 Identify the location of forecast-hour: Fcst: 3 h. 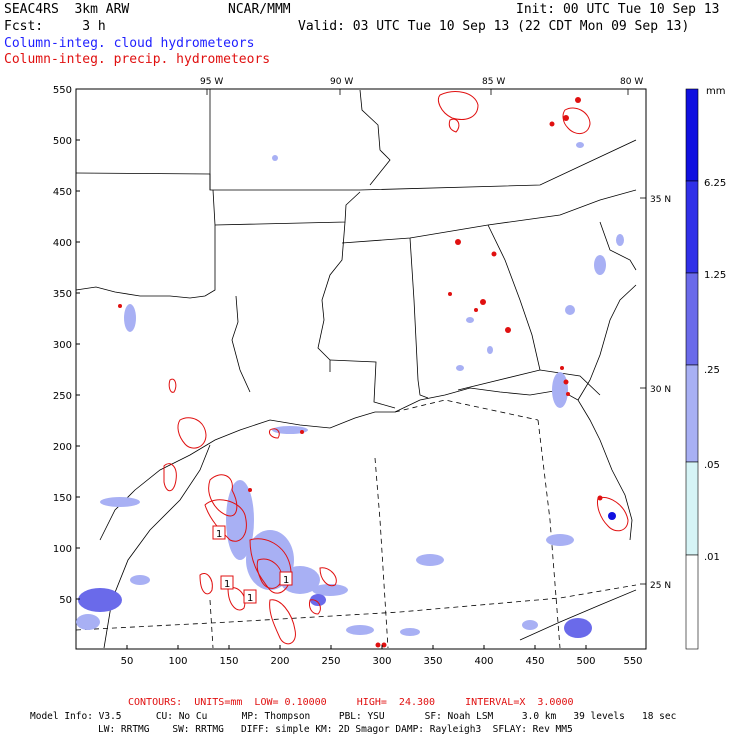
(55, 26).